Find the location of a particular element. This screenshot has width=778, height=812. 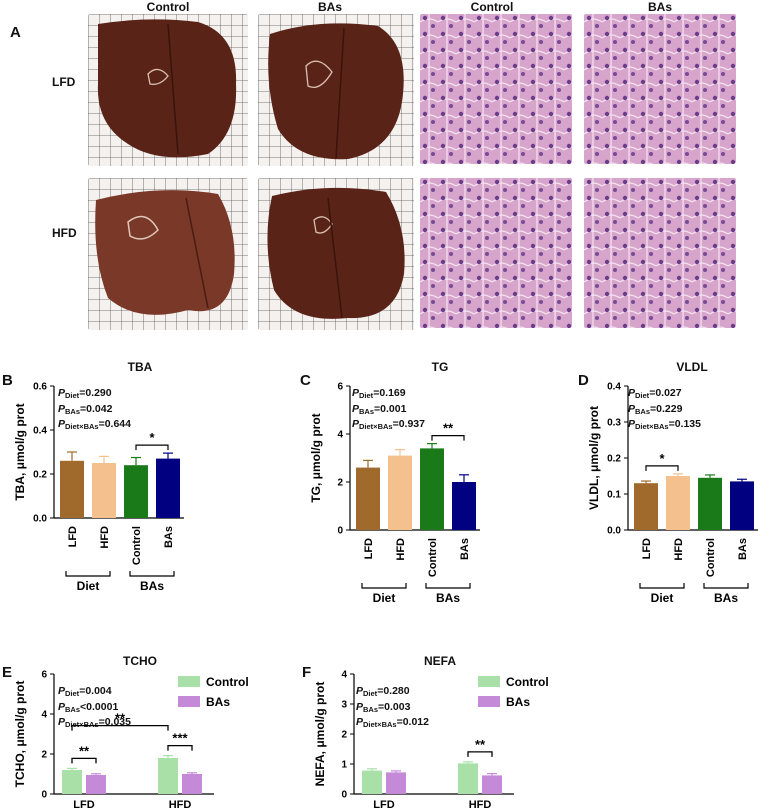

y-tick-label: 0.4 is located at coordinates (614, 387).